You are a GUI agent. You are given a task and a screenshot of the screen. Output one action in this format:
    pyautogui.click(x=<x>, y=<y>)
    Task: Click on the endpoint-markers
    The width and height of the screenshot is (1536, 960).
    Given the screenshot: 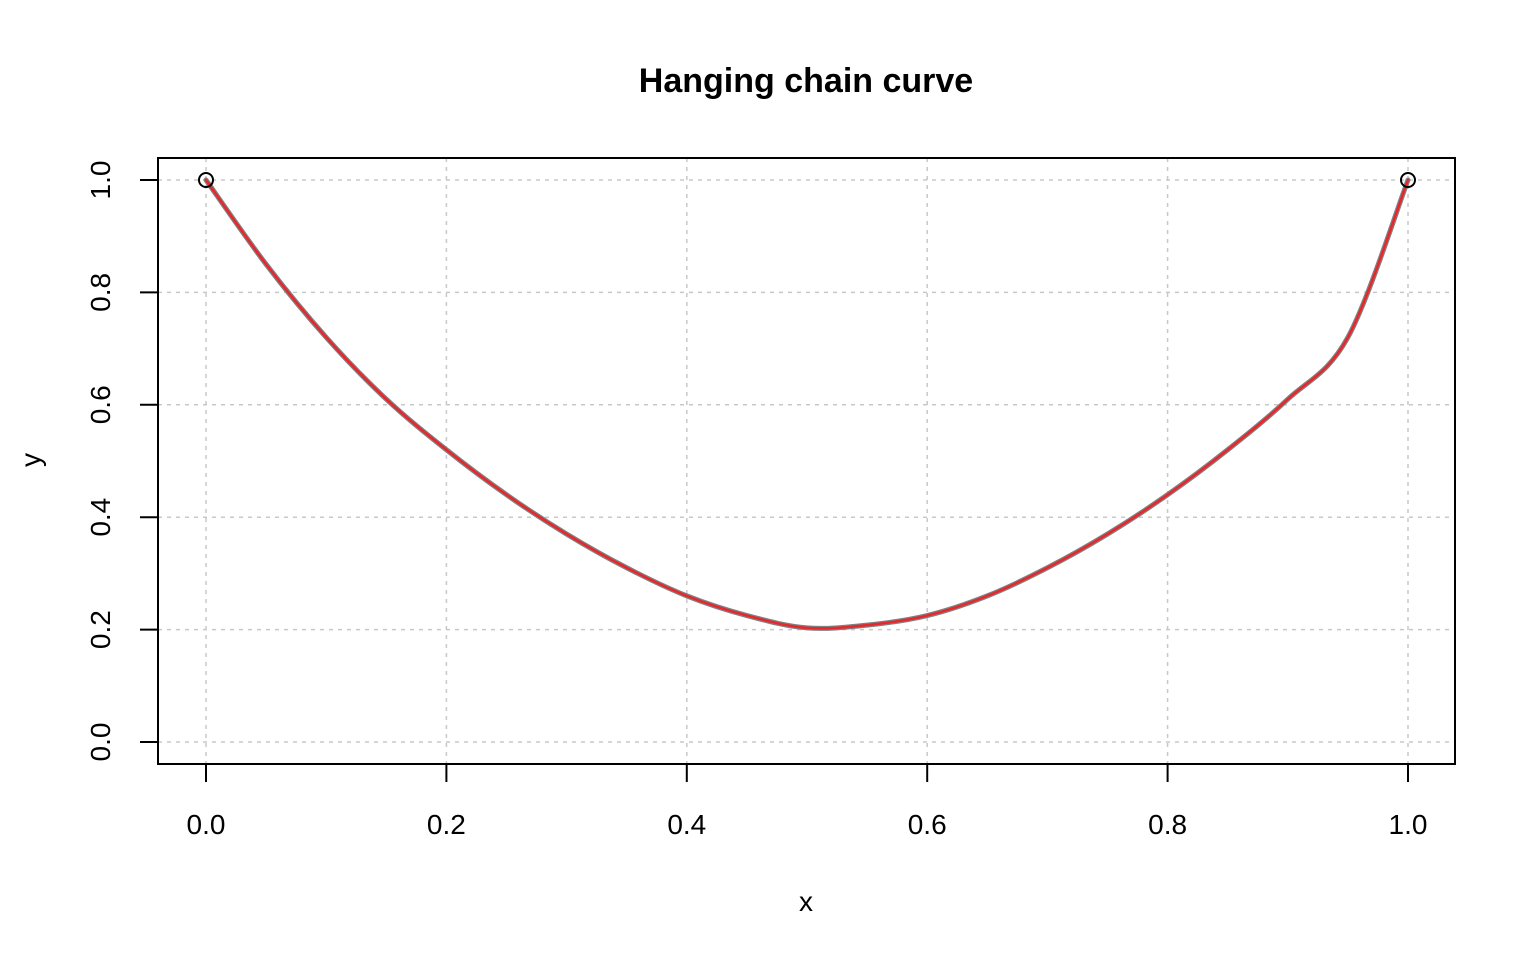 What is the action you would take?
    pyautogui.click(x=807, y=180)
    